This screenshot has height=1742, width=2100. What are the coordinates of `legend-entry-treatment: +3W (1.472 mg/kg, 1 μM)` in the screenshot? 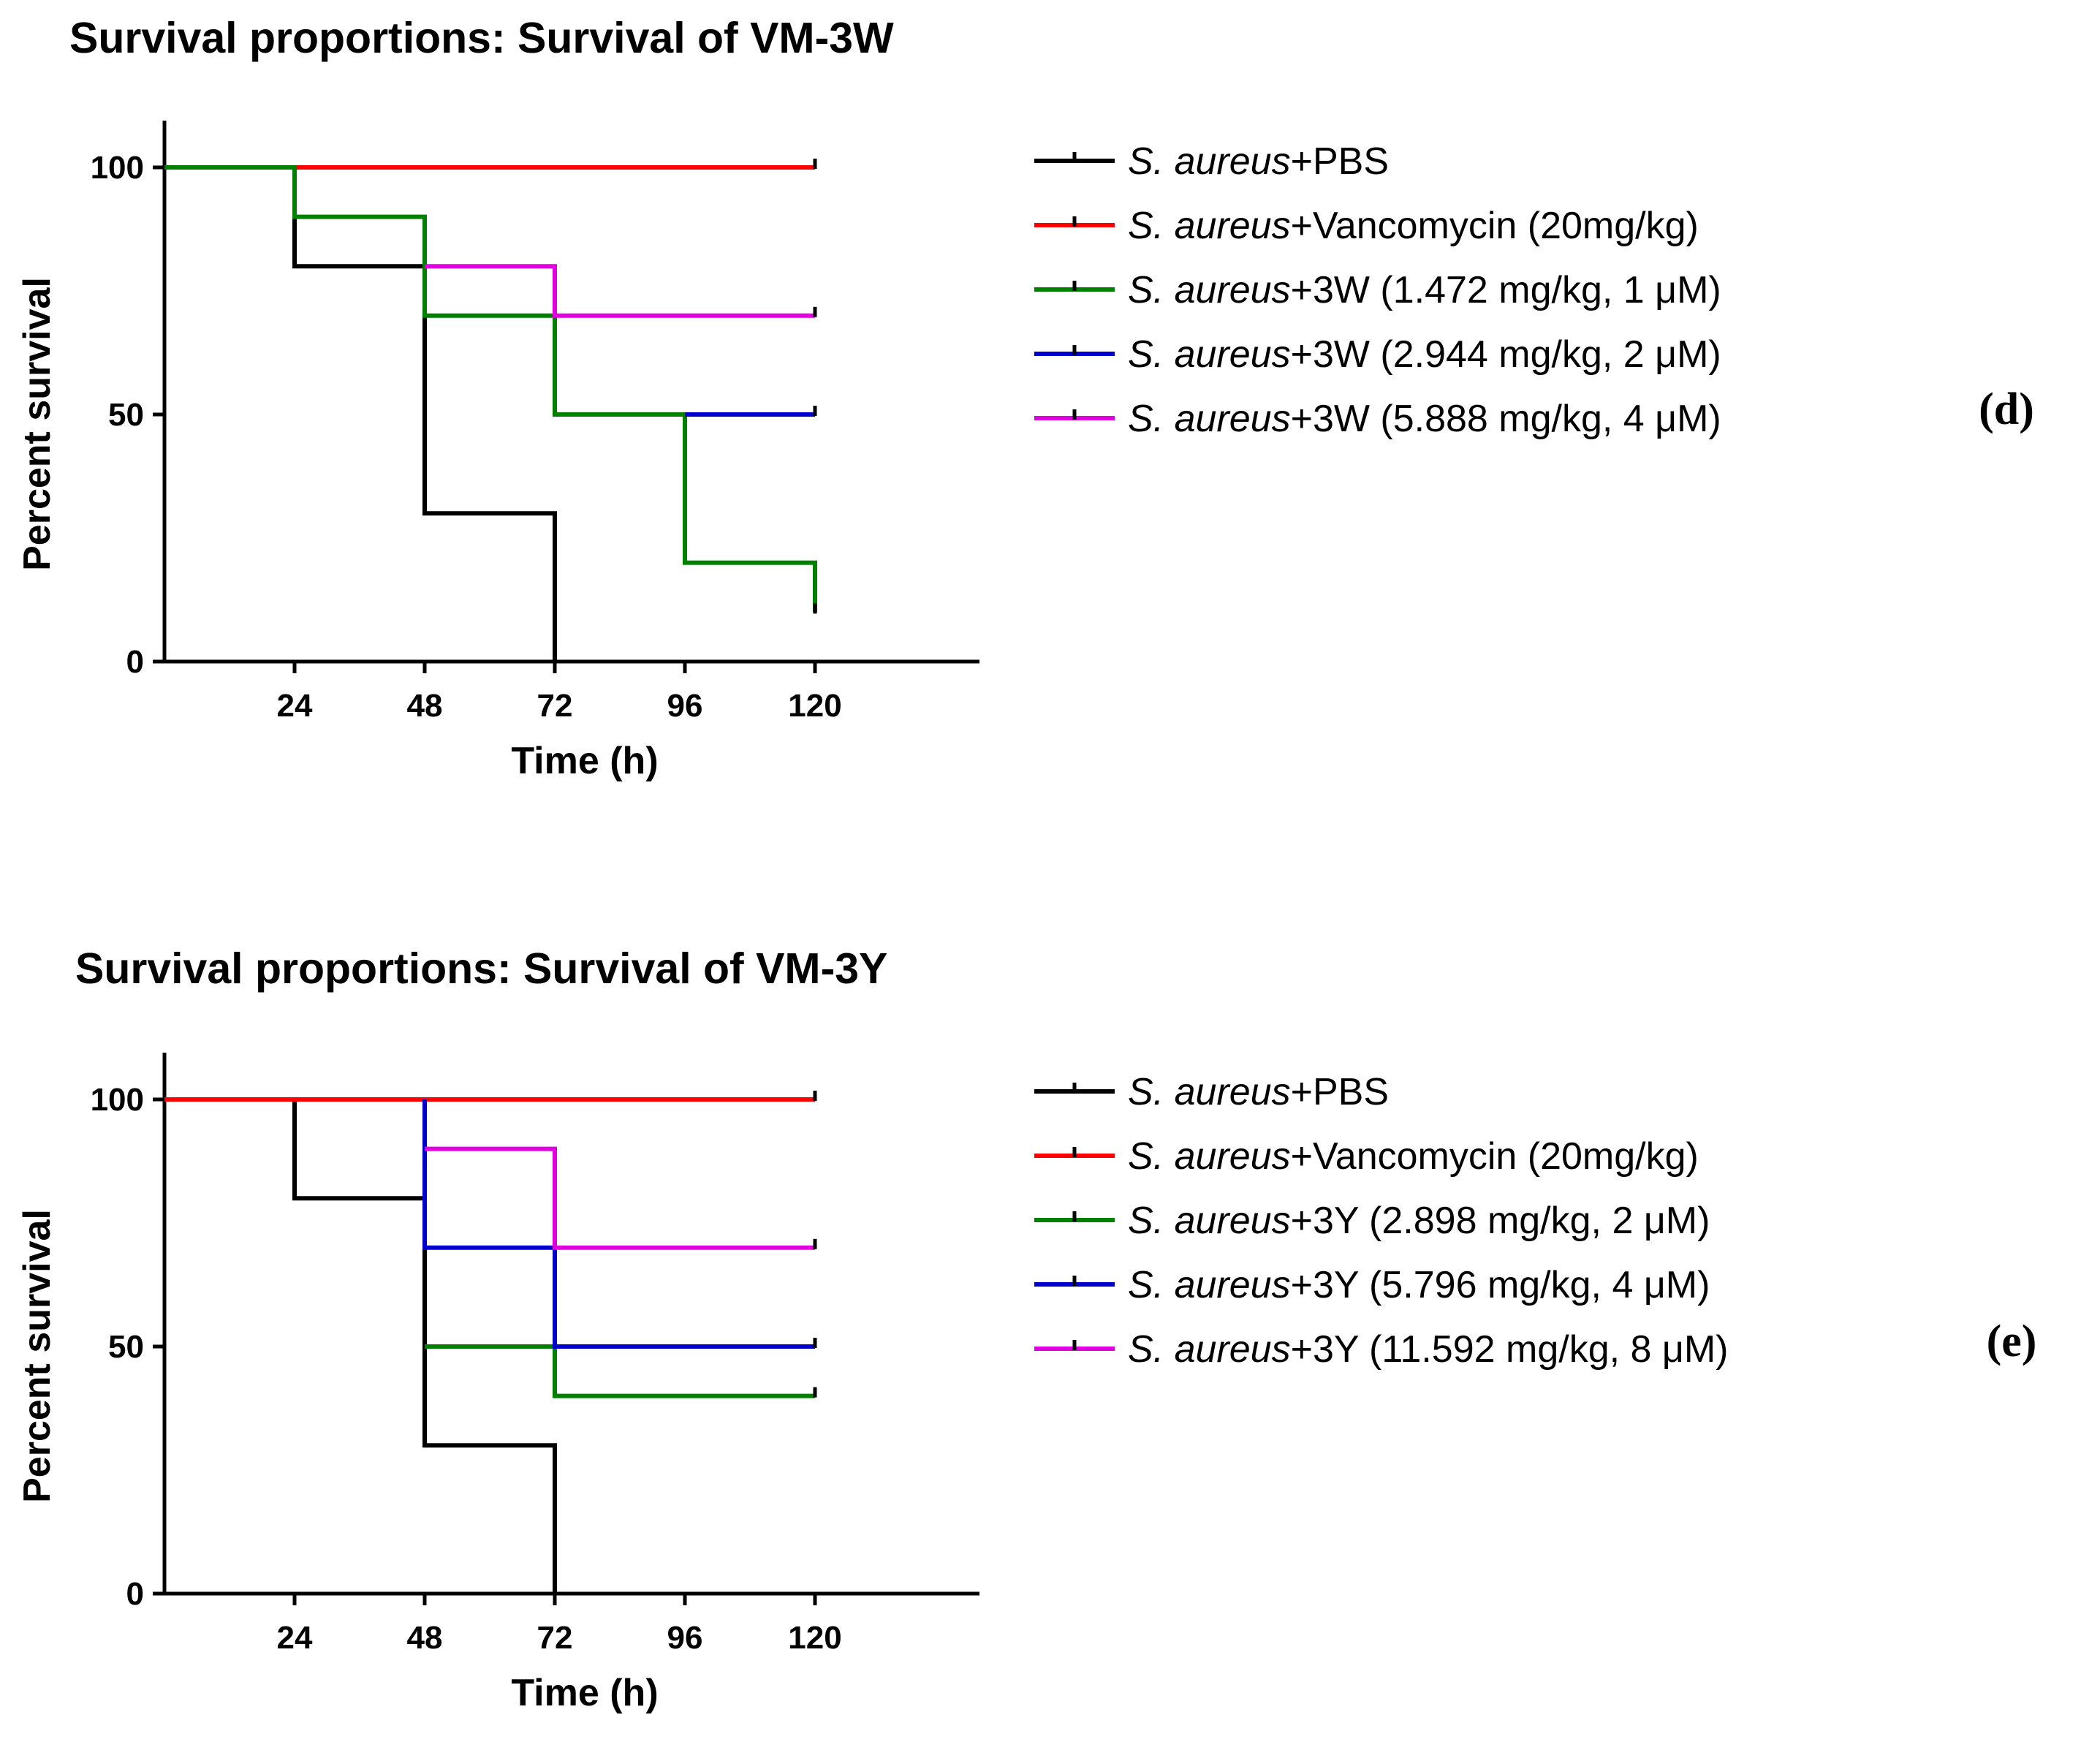 It's located at (1506, 290).